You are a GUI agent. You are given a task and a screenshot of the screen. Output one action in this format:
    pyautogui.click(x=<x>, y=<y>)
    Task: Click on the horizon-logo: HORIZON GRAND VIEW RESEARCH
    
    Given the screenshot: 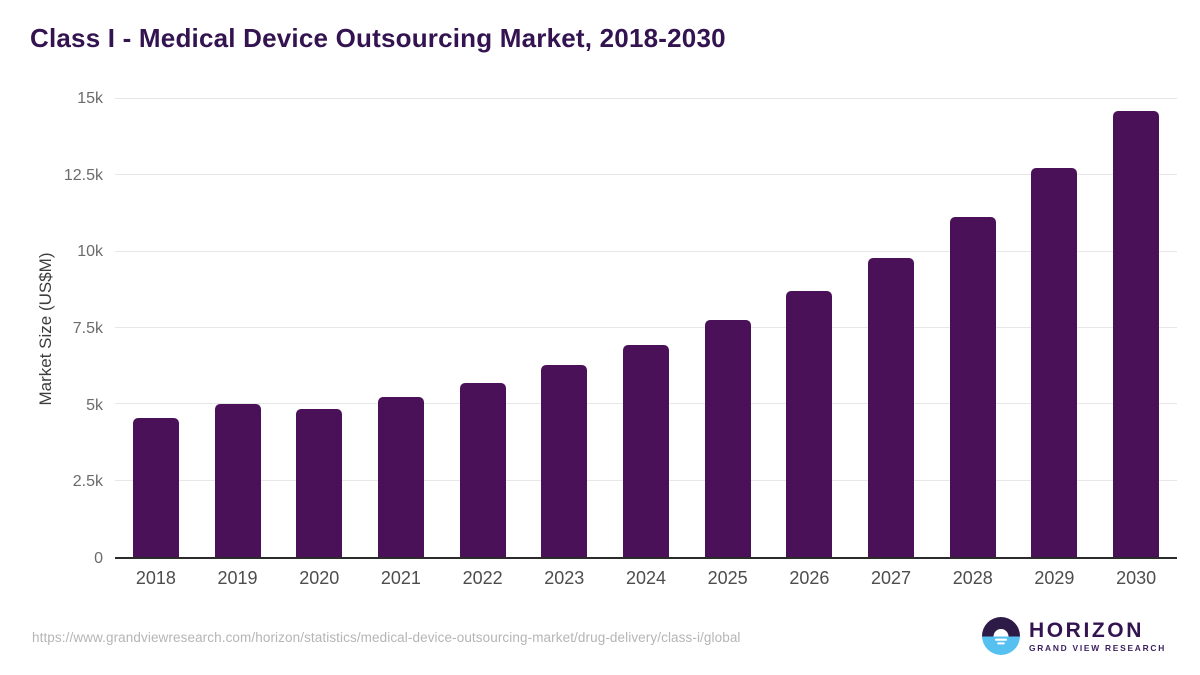 What is the action you would take?
    pyautogui.click(x=1073, y=636)
    